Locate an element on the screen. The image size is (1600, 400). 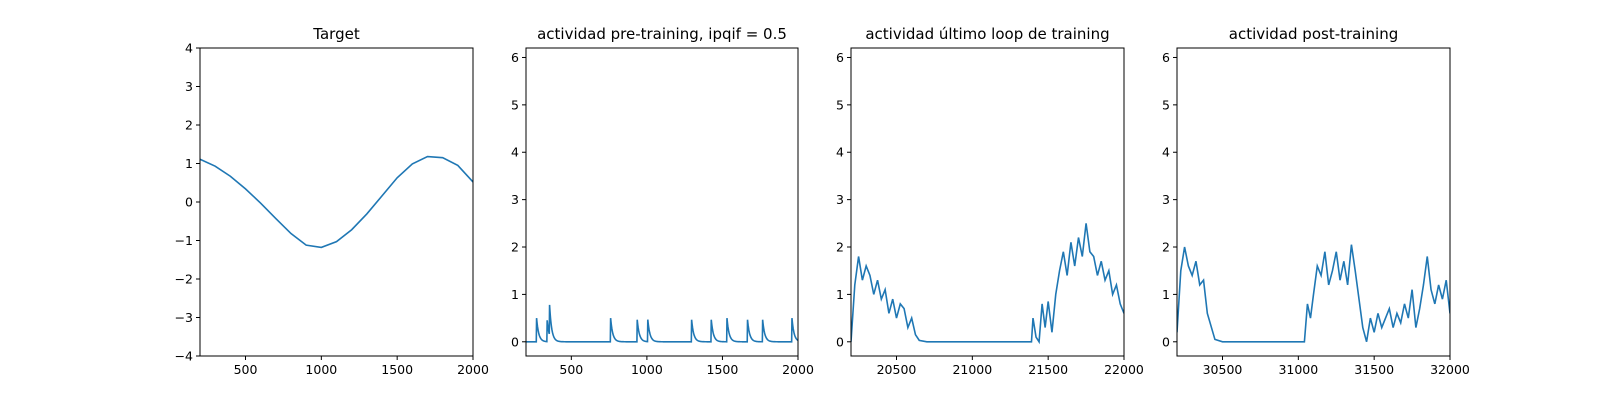
chart-title: actividad pre-training, ipqif = 0.5 is located at coordinates (662, 34).